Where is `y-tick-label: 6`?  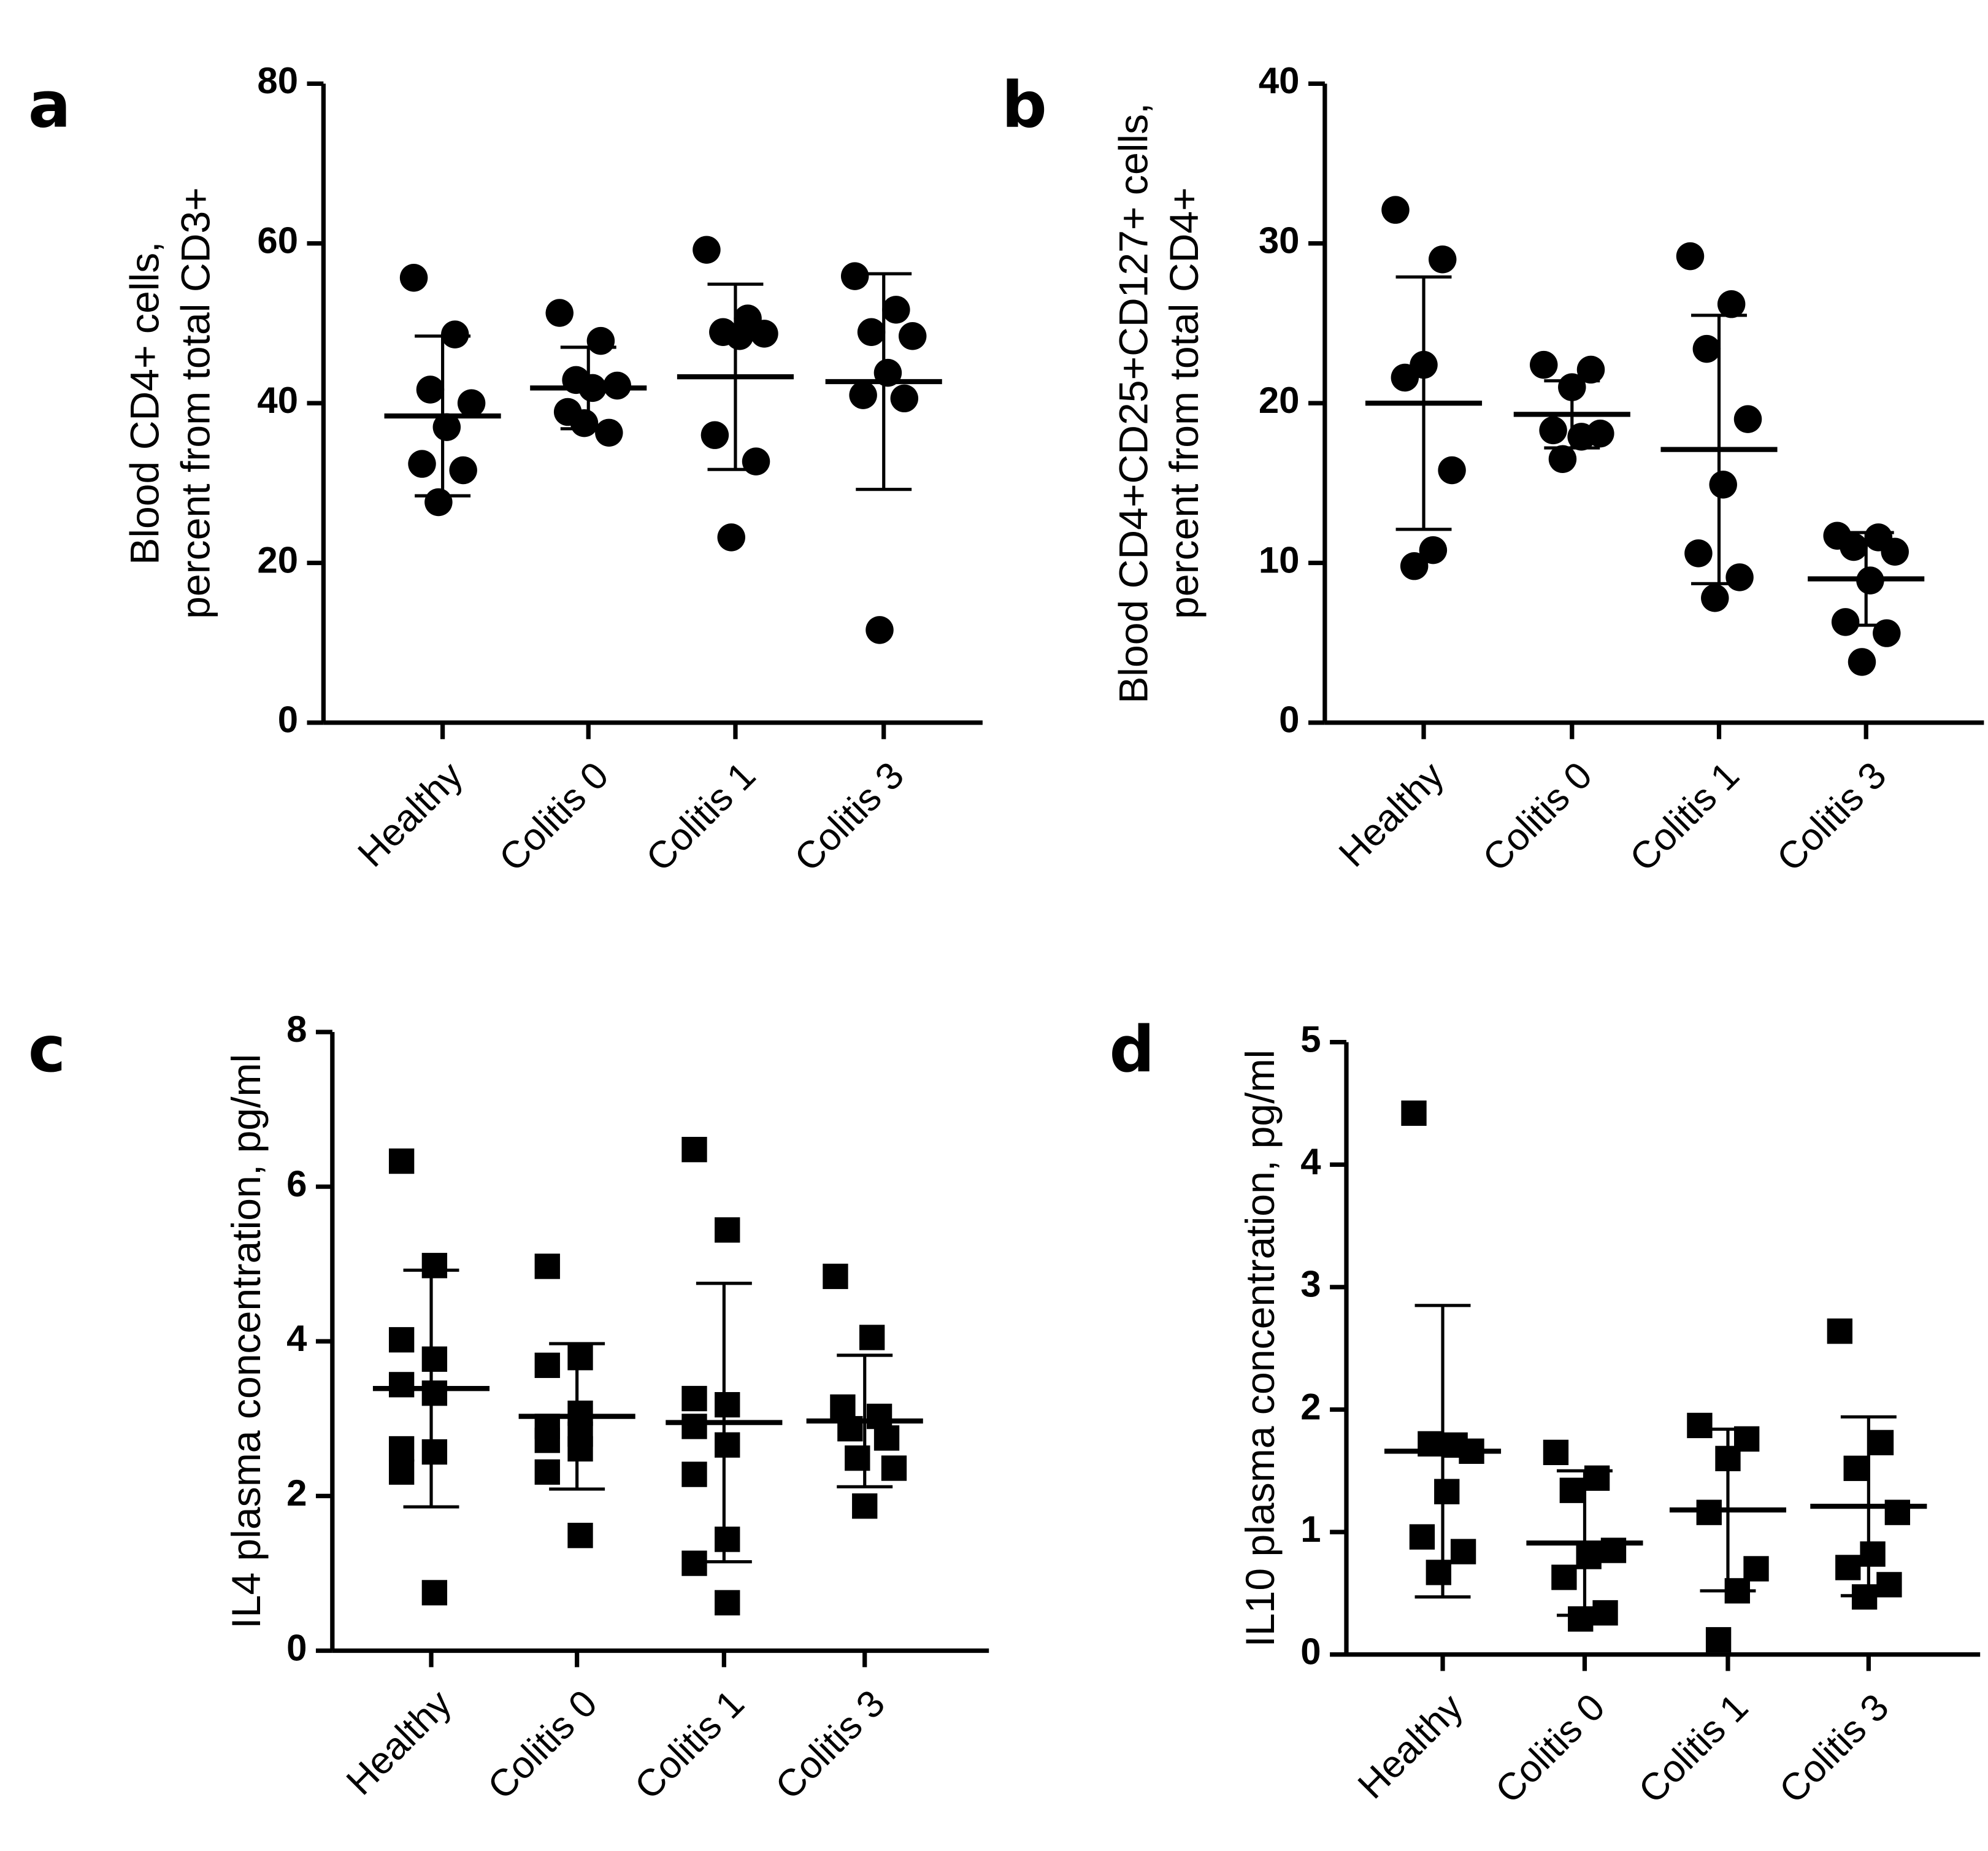 y-tick-label: 6 is located at coordinates (296, 1183).